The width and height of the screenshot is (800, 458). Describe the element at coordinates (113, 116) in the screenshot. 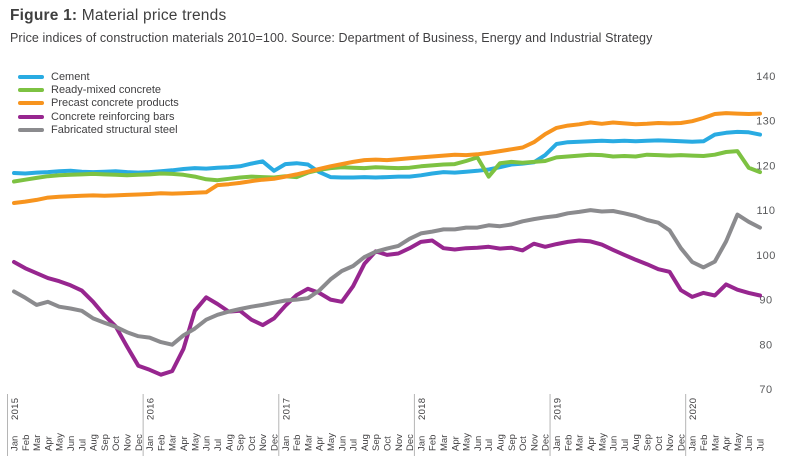

I see `legend-label-concrete-reinforcing-bars: Concrete reinforcing bars` at that location.